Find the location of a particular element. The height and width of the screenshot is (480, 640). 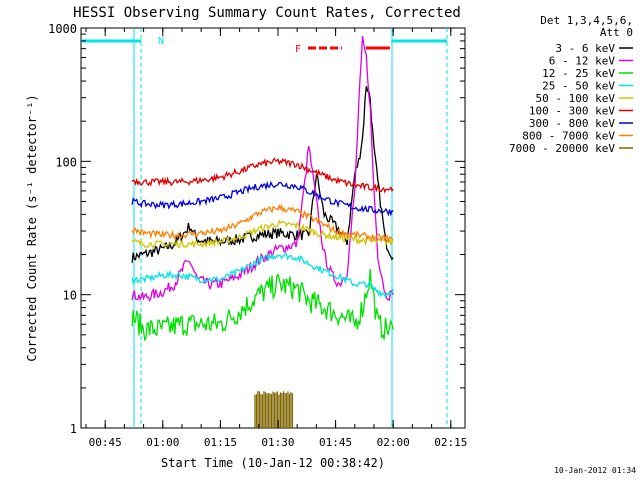

flare-markers: F is located at coordinates (342, 49).